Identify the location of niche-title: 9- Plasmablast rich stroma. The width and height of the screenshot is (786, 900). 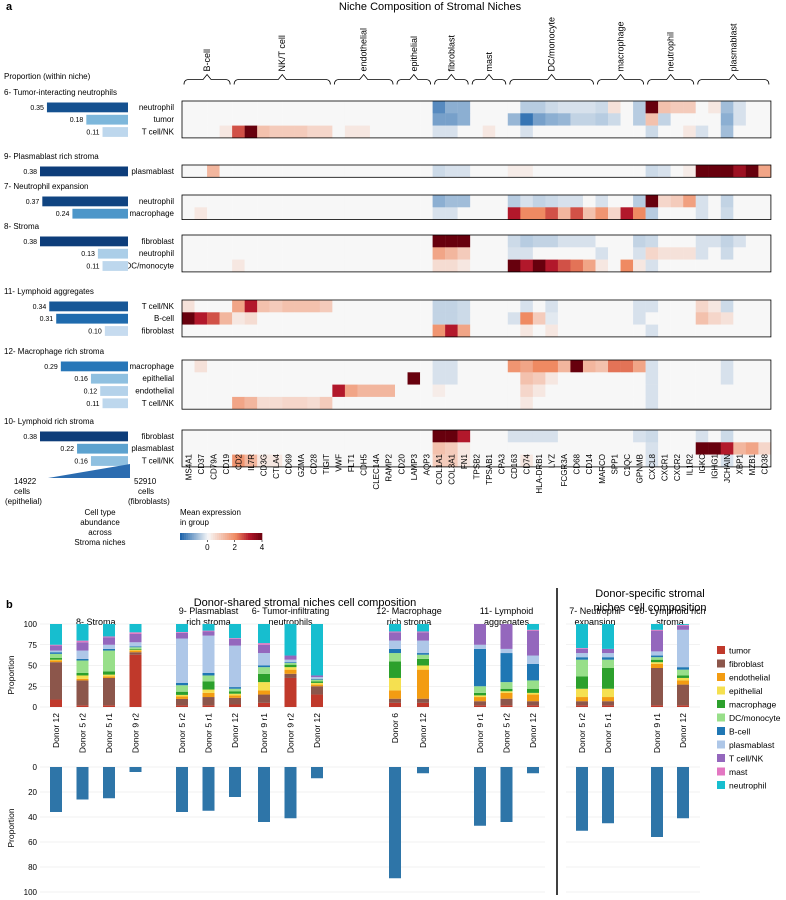
(51, 156).